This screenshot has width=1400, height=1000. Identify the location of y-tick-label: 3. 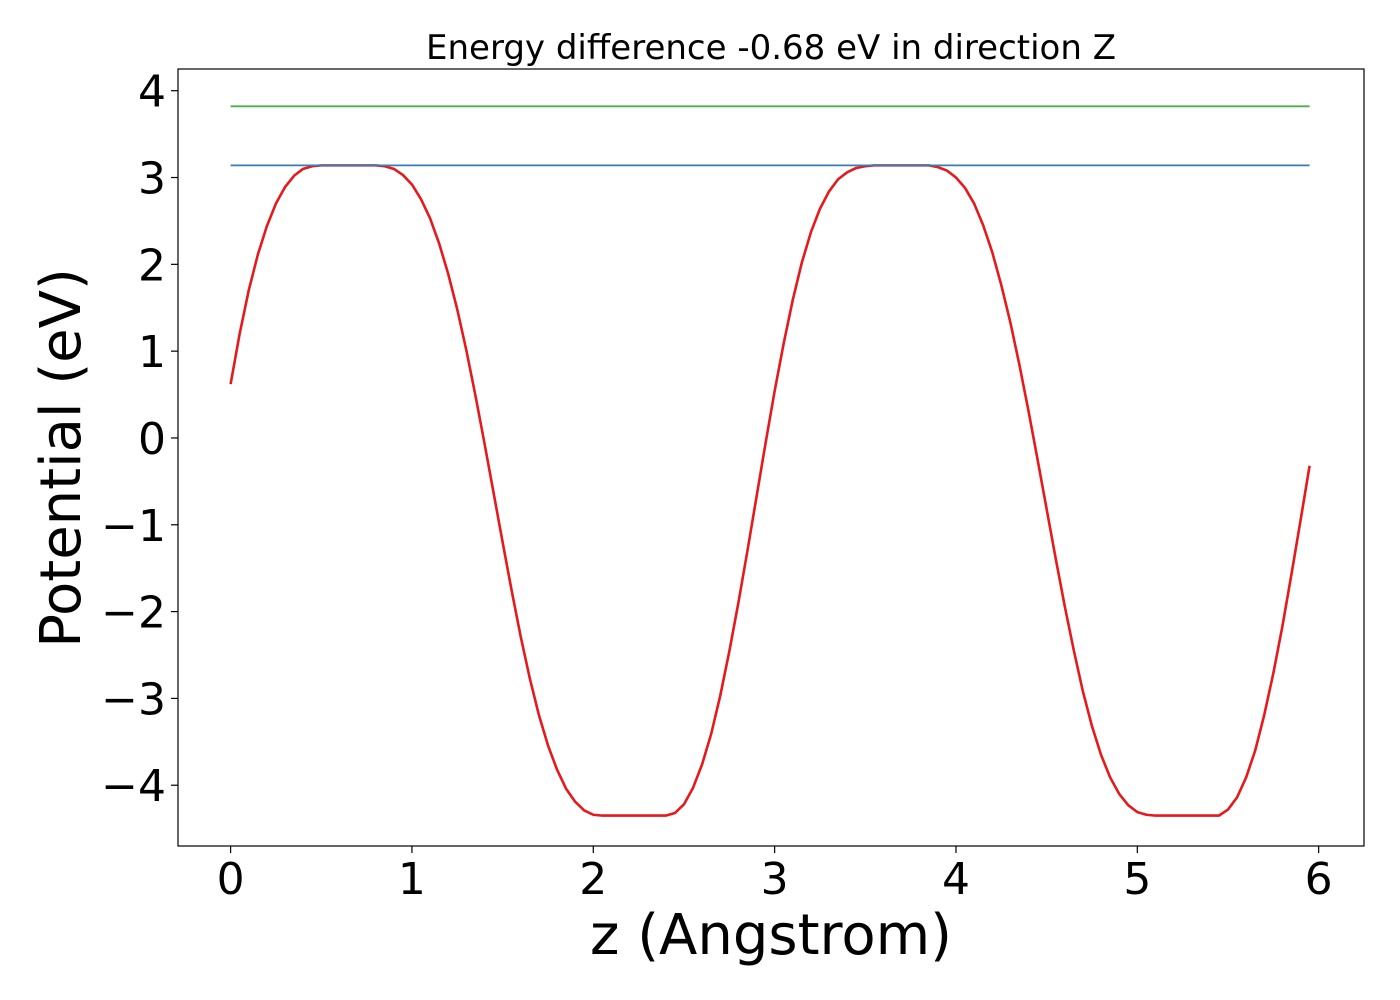
(152, 179).